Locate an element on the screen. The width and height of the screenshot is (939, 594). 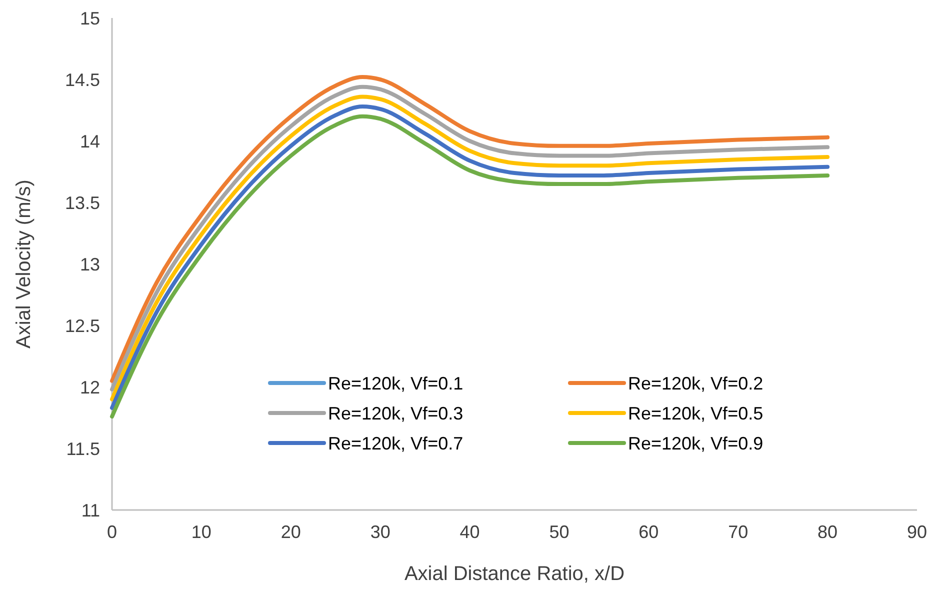
y-tick-label: 12 is located at coordinates (90, 387).